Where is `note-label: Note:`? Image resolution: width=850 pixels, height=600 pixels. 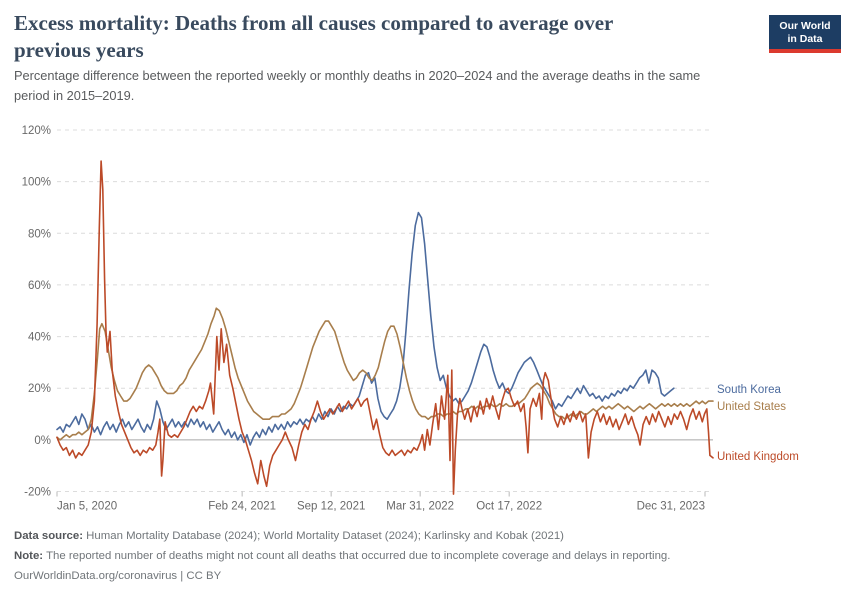
note-label: Note: is located at coordinates (29, 556).